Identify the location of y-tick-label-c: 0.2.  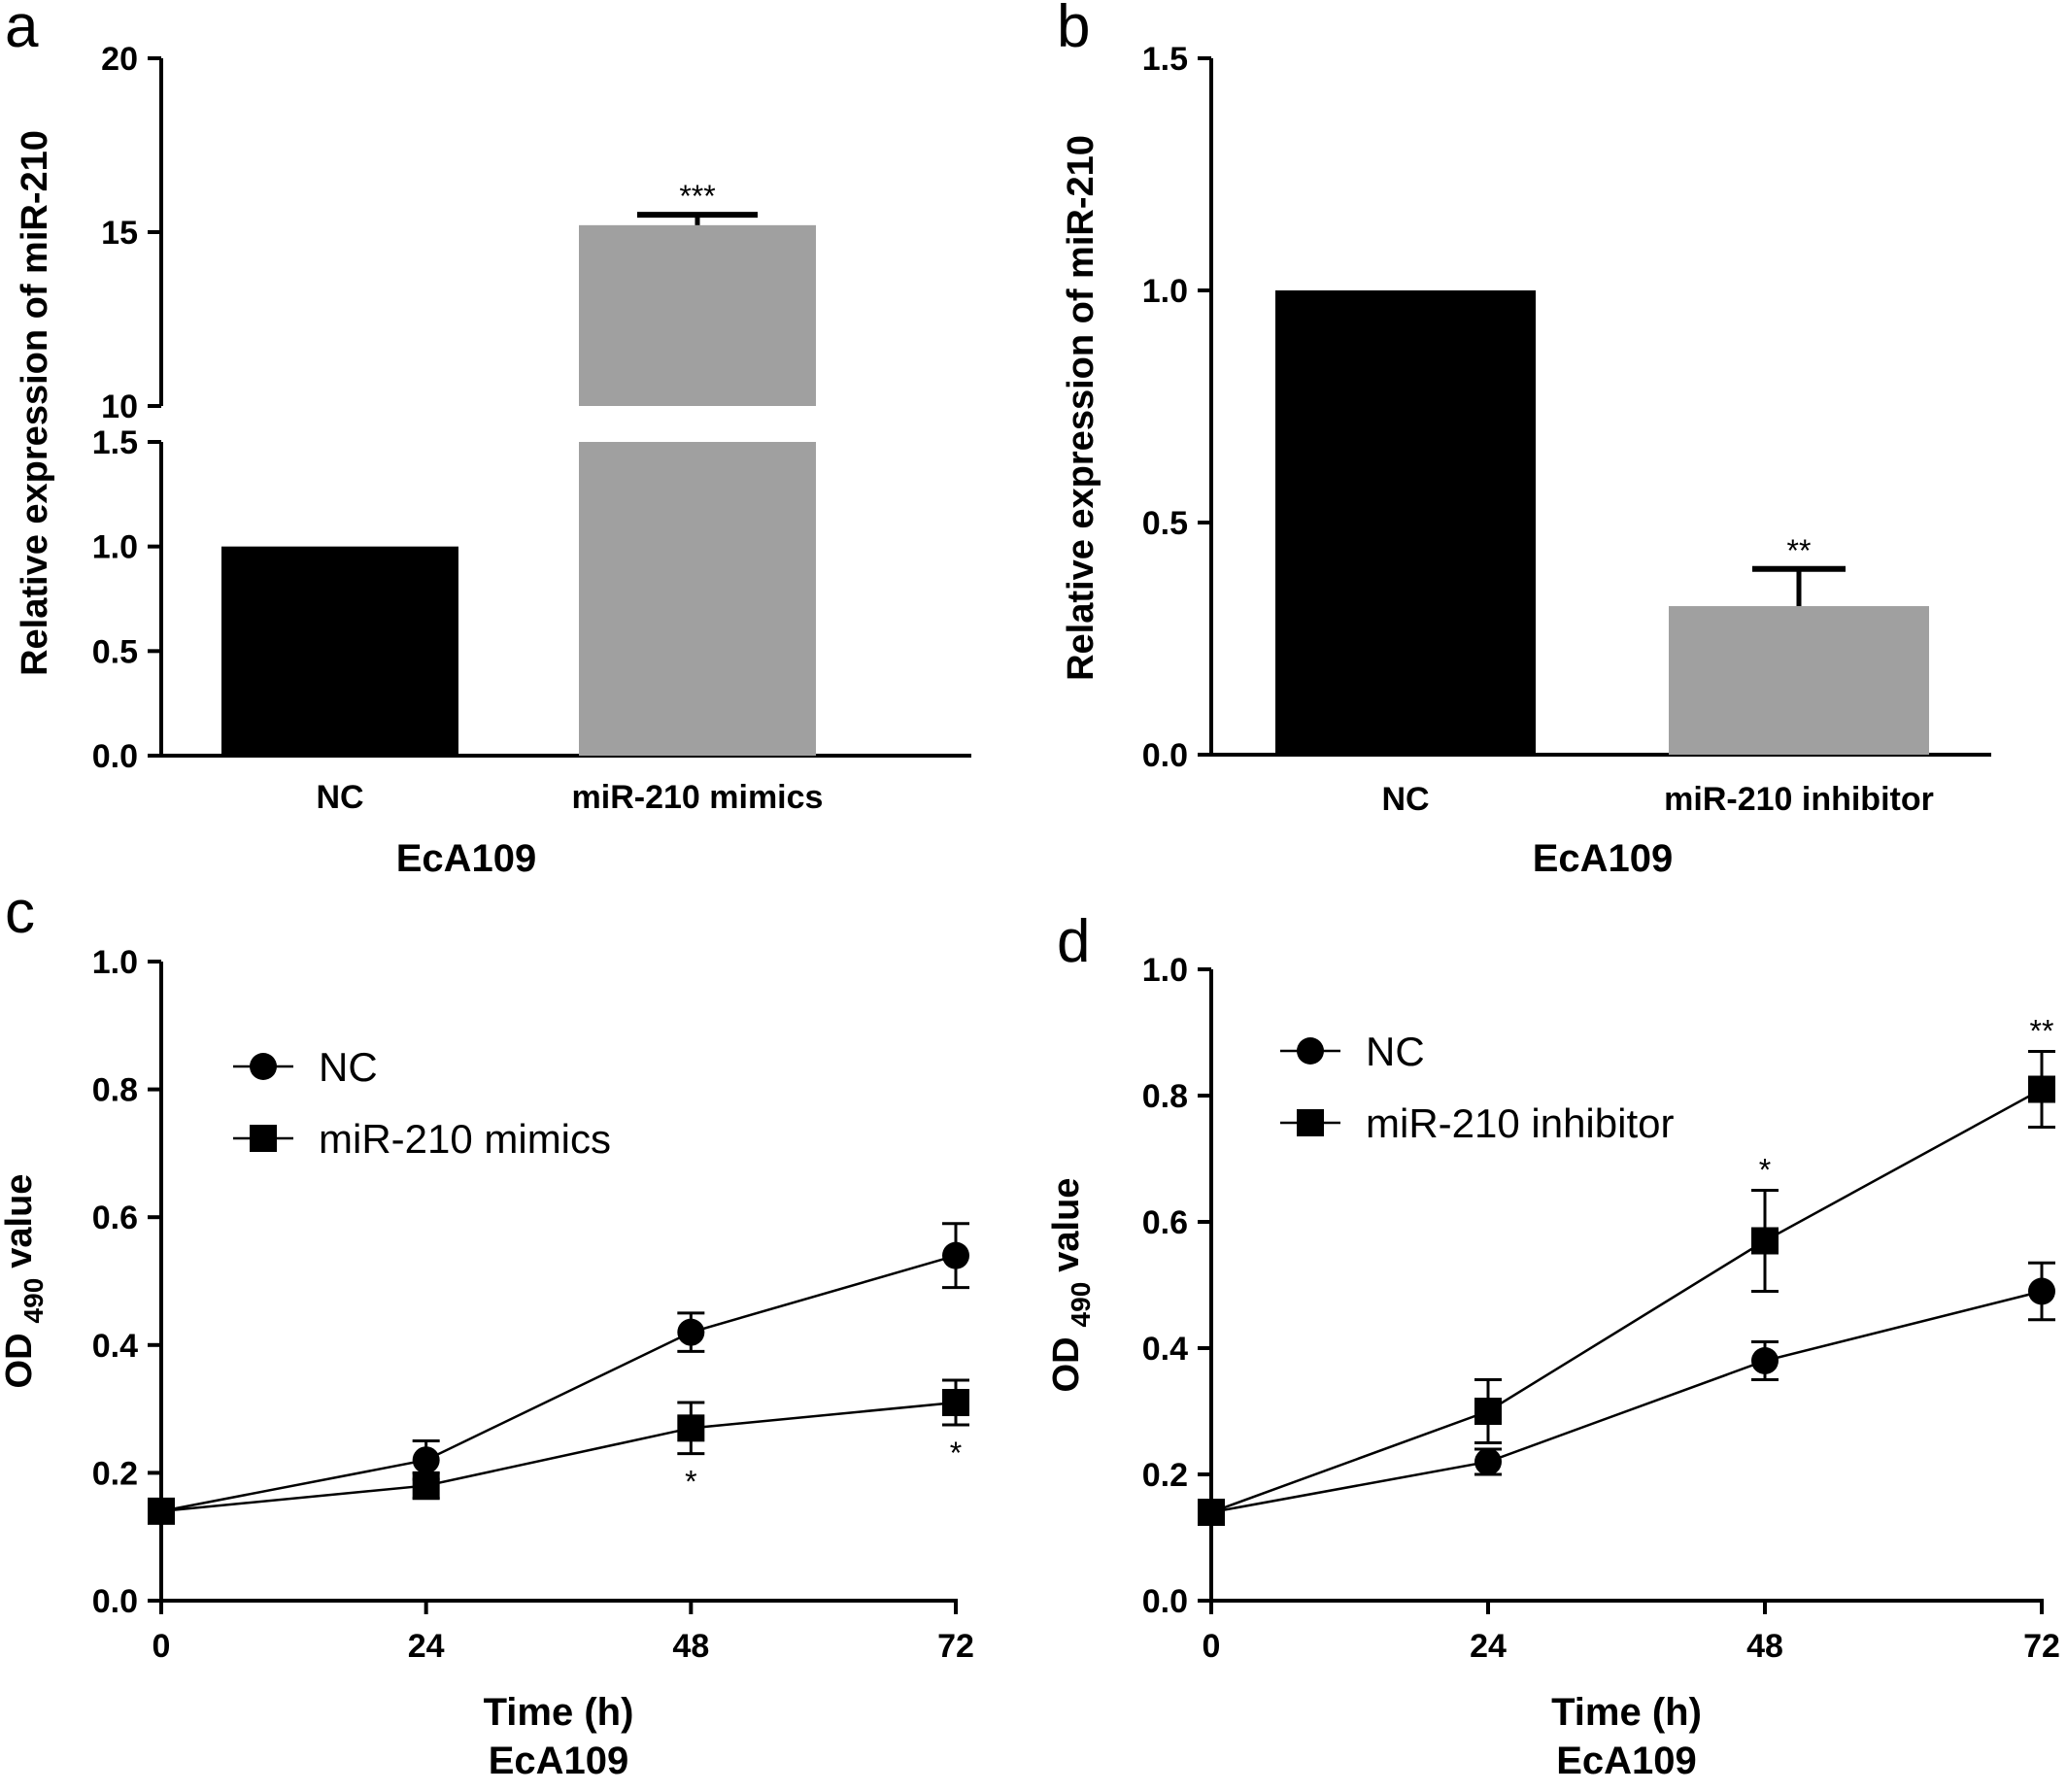
(115, 1473).